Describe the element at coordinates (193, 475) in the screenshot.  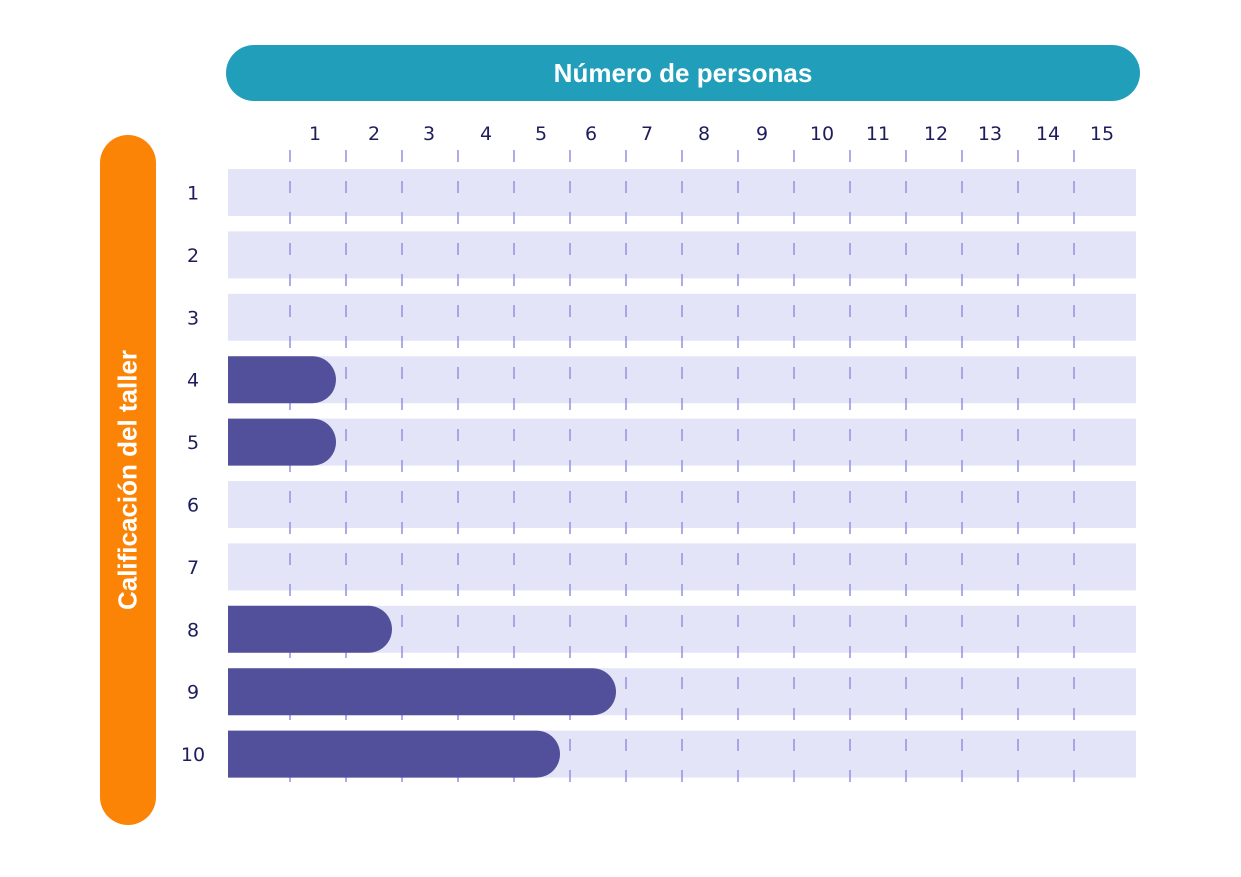
I see `y-tick-labels: 1 2 3 4 5 6 7 8 9 10` at that location.